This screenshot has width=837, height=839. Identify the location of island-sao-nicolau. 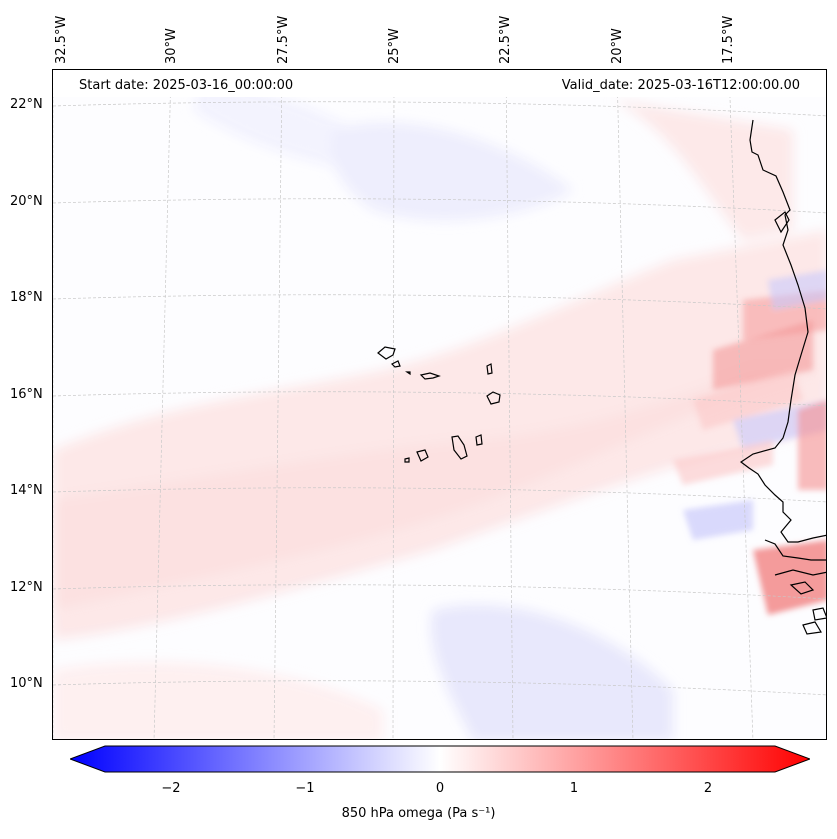
(430, 376).